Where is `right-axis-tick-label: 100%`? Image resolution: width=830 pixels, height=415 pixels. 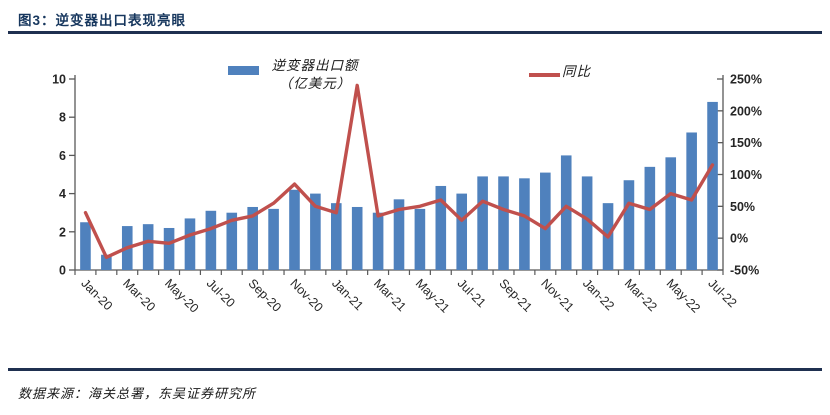 right-axis-tick-label: 100% is located at coordinates (746, 175).